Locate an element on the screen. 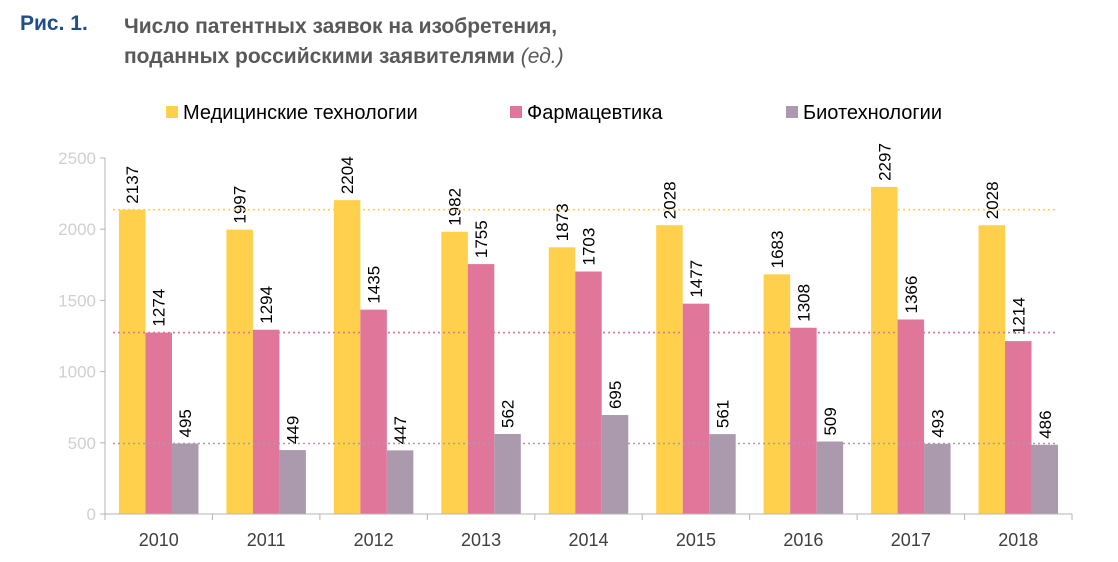 The image size is (1118, 562). y-tick-label: 500 is located at coordinates (82, 443).